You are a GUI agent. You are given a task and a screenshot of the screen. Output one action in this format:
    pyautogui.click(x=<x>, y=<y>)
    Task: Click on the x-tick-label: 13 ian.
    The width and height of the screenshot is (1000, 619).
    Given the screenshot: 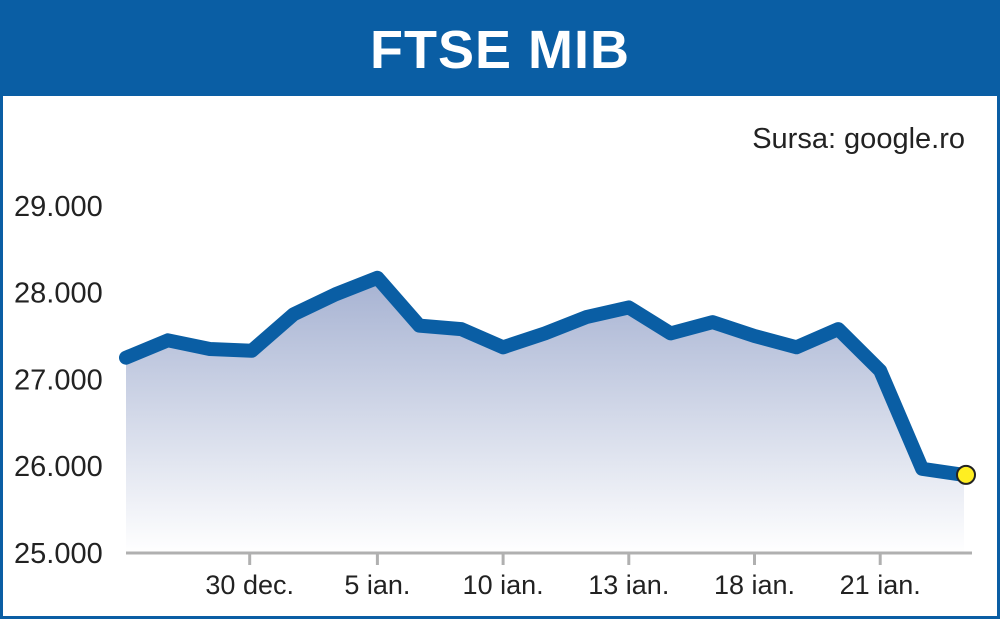 What is the action you would take?
    pyautogui.click(x=628, y=585)
    